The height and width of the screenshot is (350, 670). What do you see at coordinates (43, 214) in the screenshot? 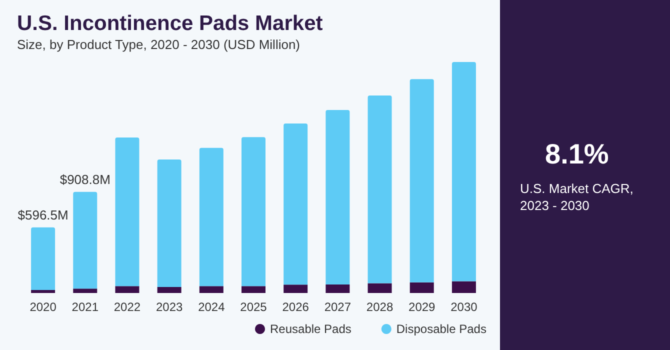
I see `annotation: $596.5M` at bounding box center [43, 214].